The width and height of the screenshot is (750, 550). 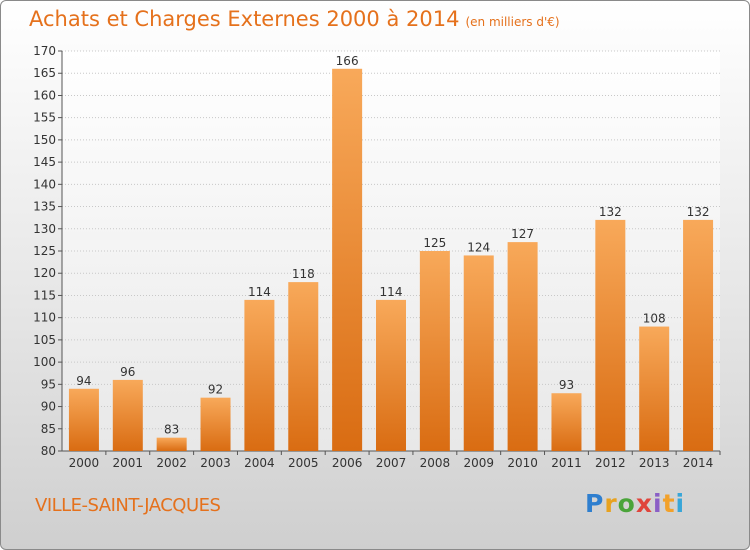 I want to click on y-tick-label: 170, so click(x=44, y=51).